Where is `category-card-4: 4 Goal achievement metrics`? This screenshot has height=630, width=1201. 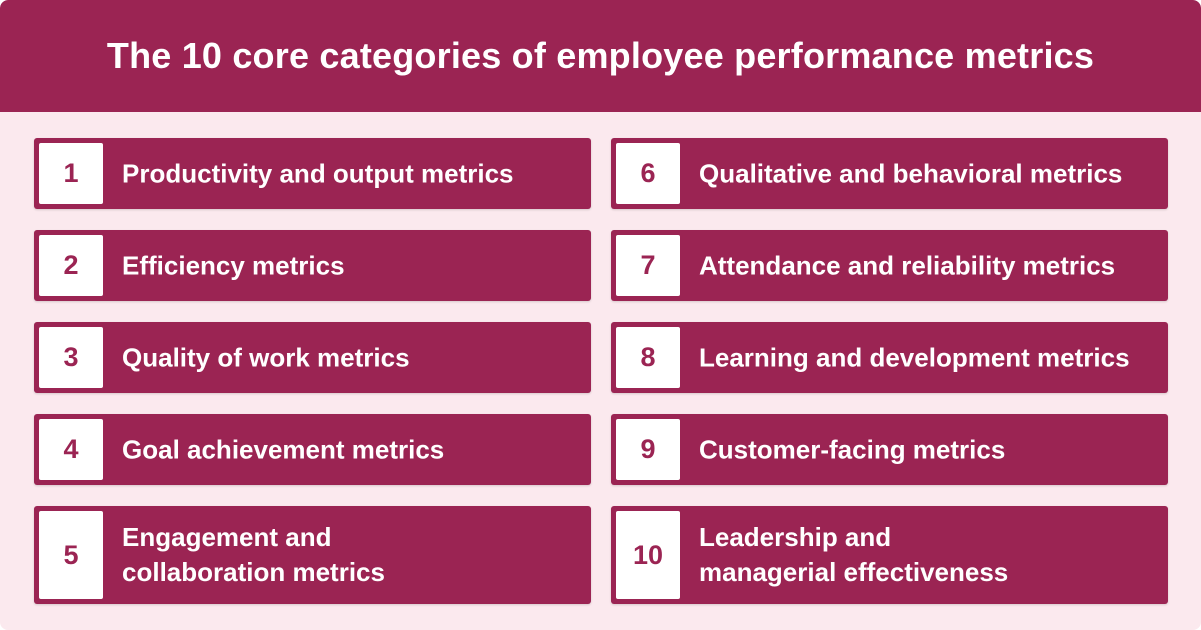 category-card-4: 4 Goal achievement metrics is located at coordinates (312, 449).